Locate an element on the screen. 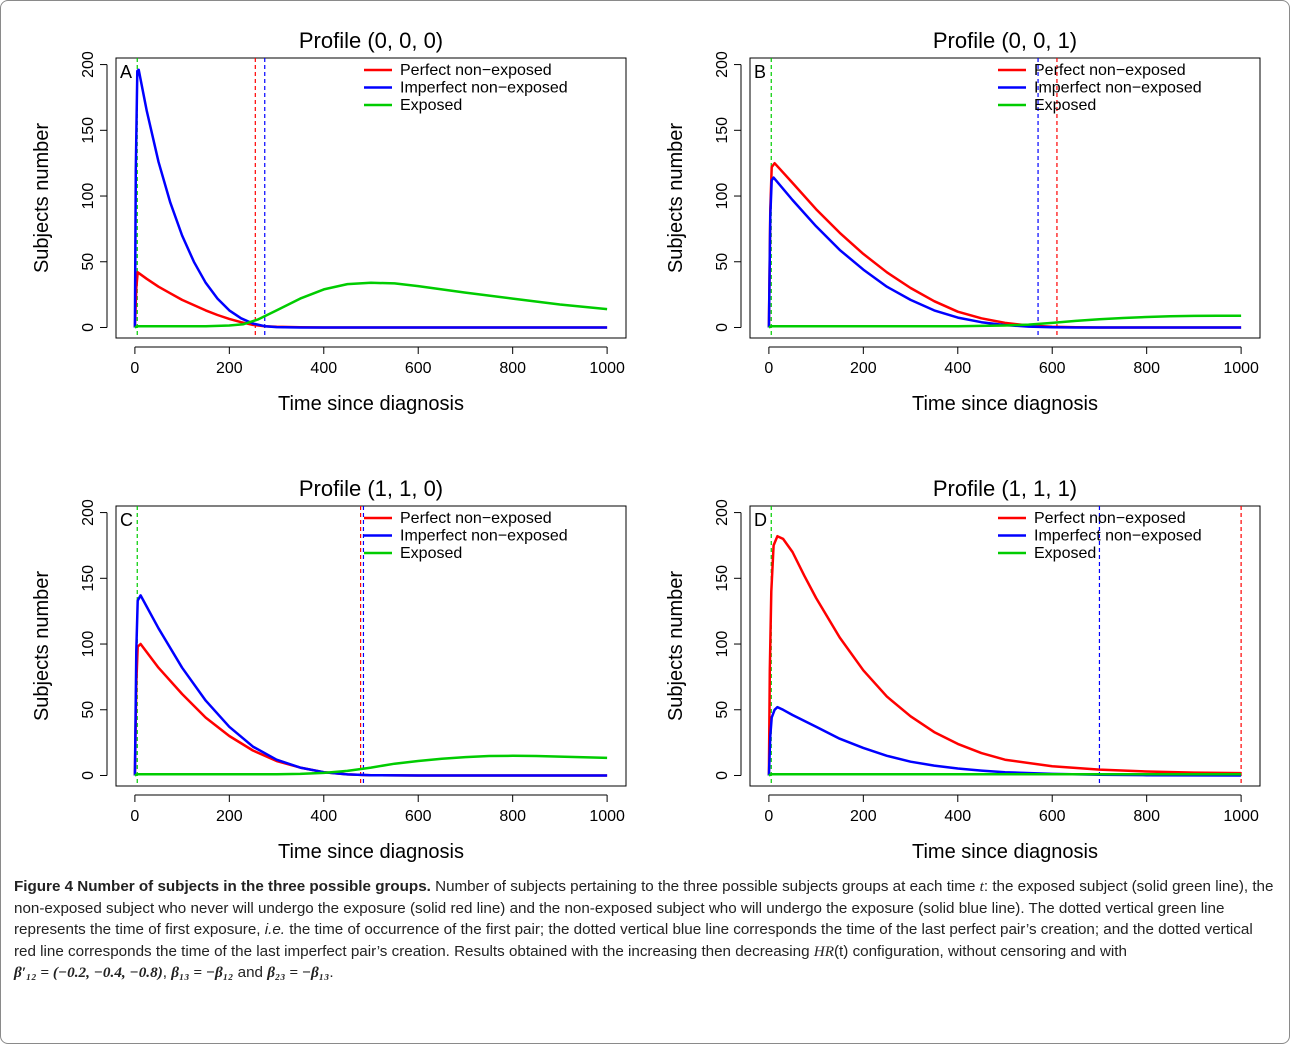 The height and width of the screenshot is (1046, 1292). caption-end: . is located at coordinates (331, 973).